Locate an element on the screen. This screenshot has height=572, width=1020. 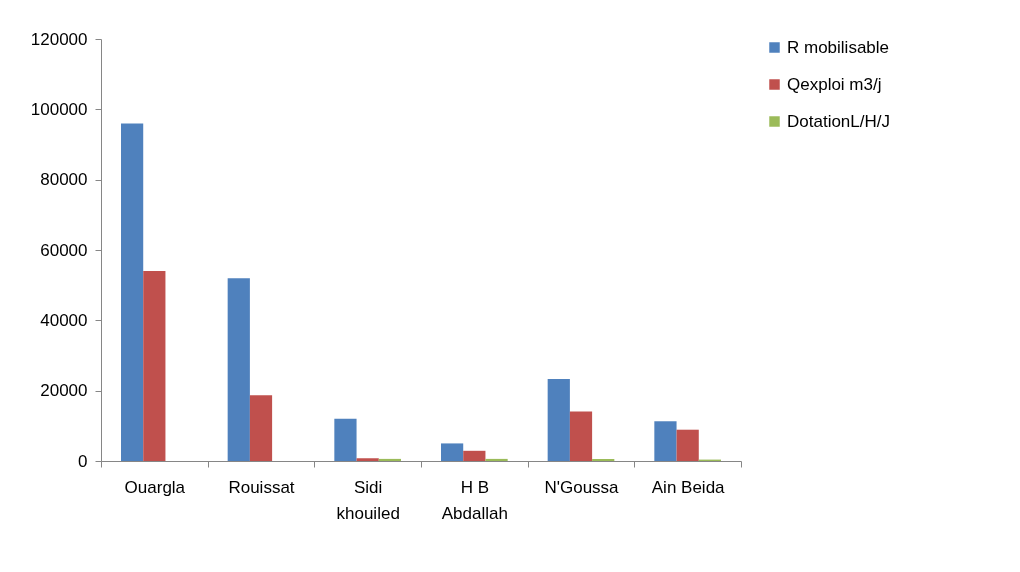
x-tick-label: Ain Beida is located at coordinates (688, 487).